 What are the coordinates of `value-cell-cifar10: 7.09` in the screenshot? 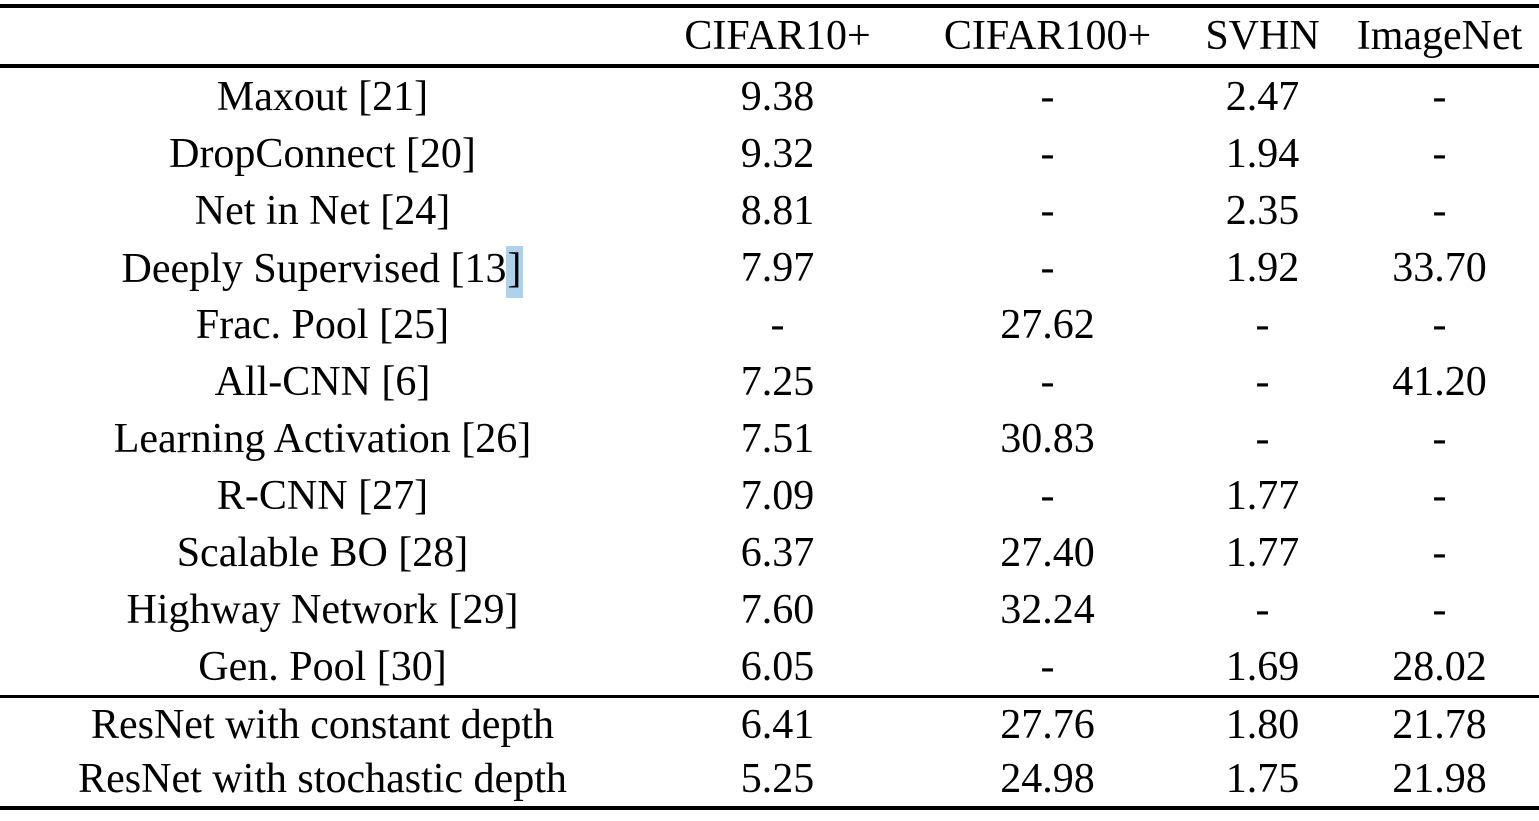 It's located at (777, 495).